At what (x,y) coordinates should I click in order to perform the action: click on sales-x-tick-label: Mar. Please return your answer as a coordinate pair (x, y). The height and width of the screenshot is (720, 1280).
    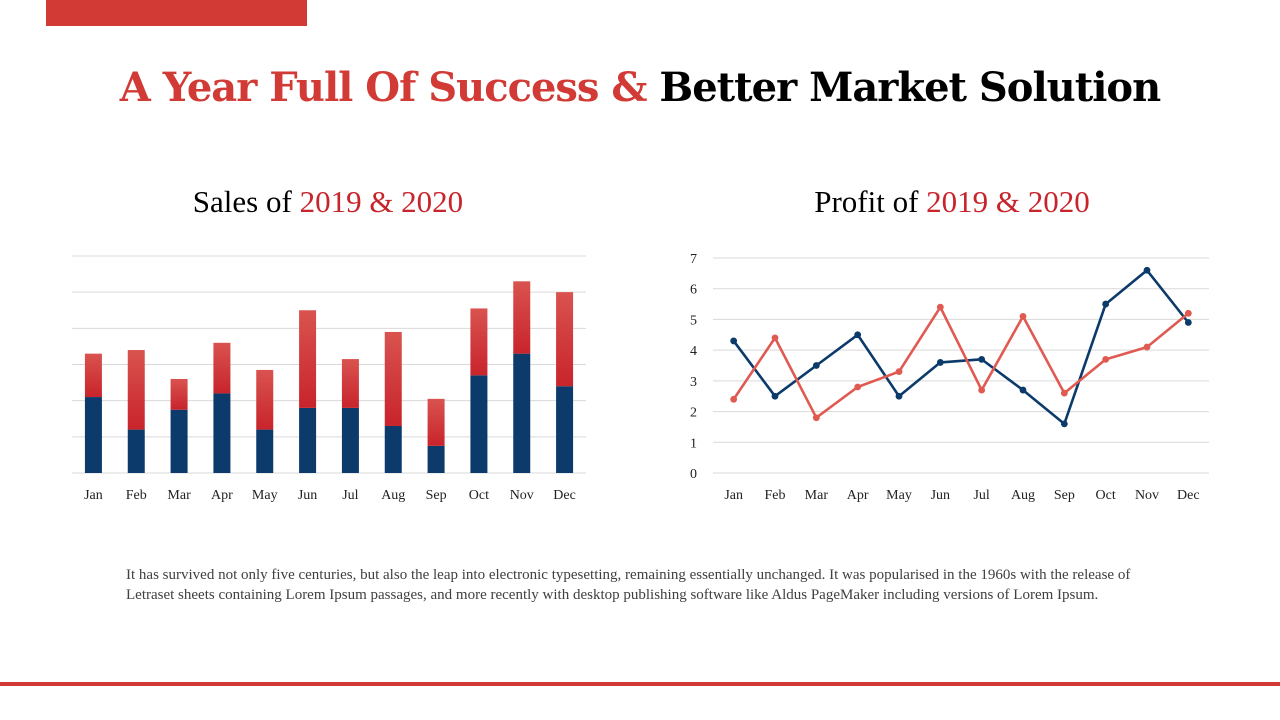
    Looking at the image, I should click on (179, 495).